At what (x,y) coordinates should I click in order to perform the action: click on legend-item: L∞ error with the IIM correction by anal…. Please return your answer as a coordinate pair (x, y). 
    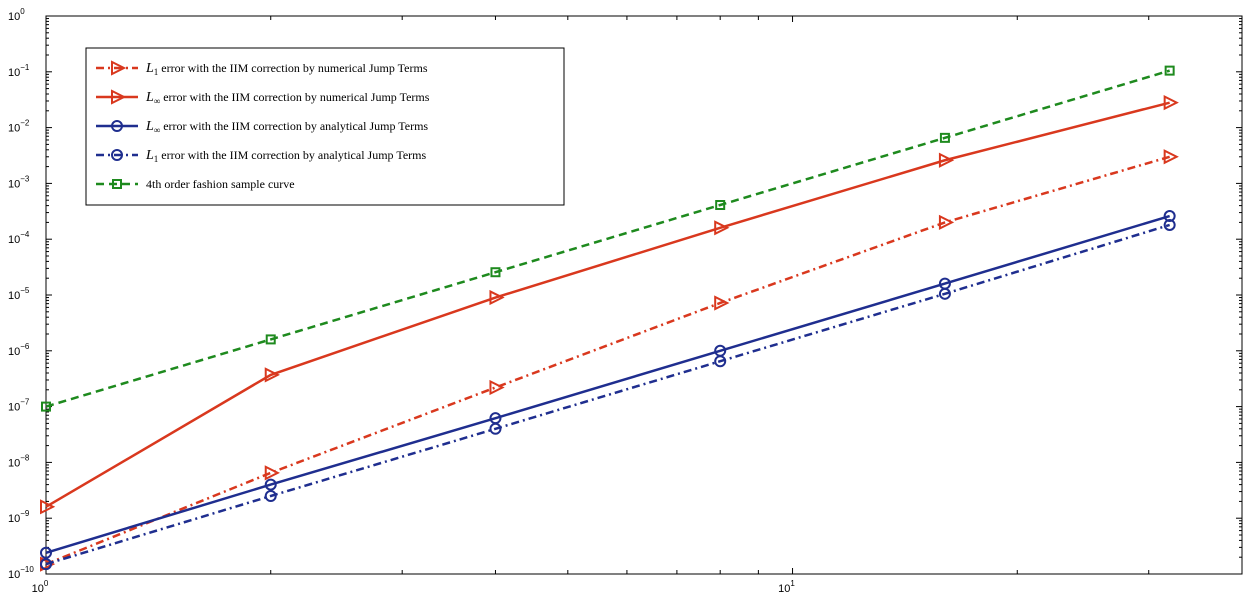
    Looking at the image, I should click on (262, 127).